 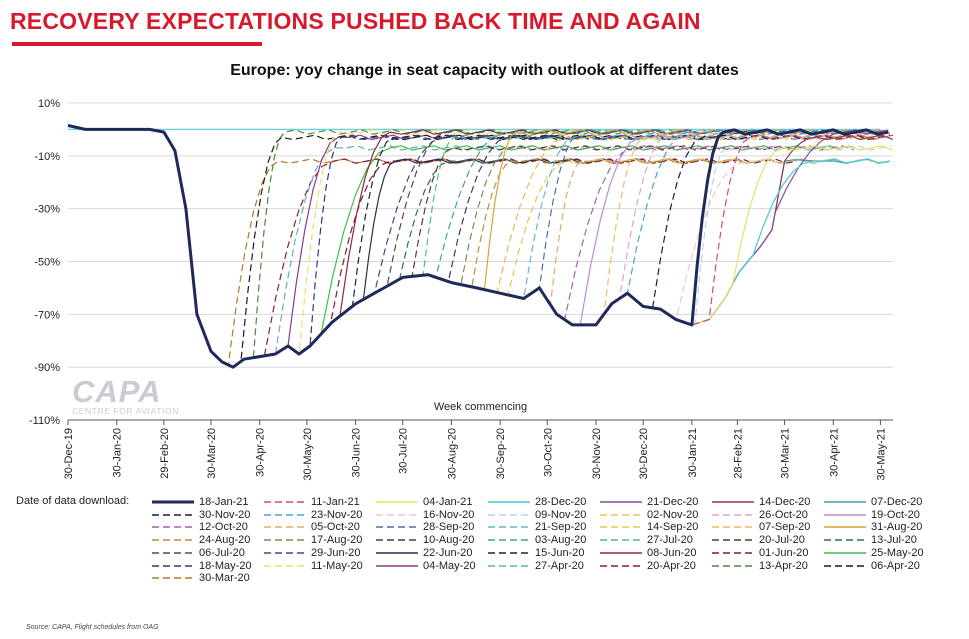 What do you see at coordinates (759, 566) in the screenshot?
I see `legend-item: 13-Apr-20` at bounding box center [759, 566].